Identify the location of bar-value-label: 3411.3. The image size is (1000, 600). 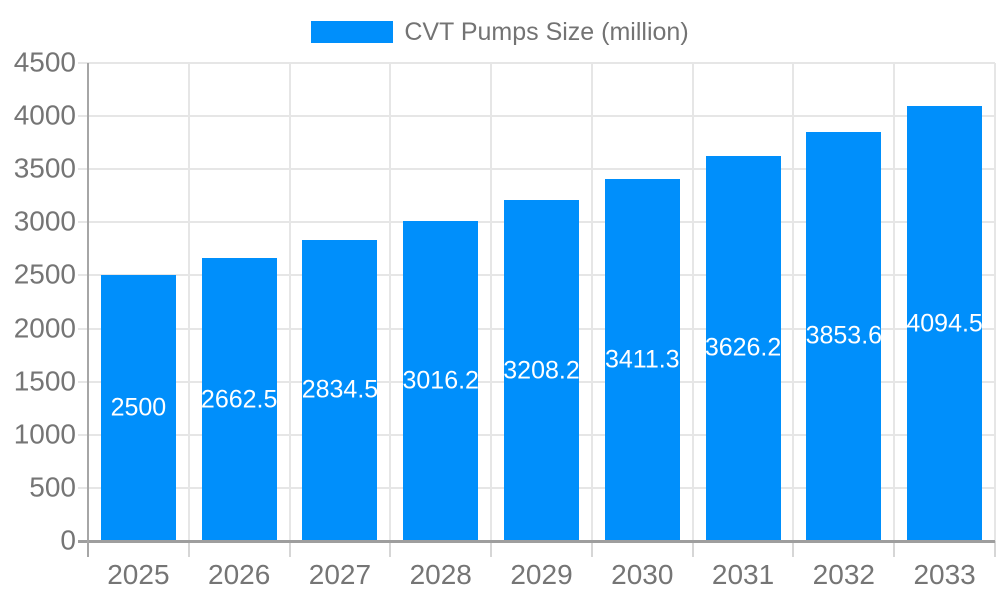
(642, 359).